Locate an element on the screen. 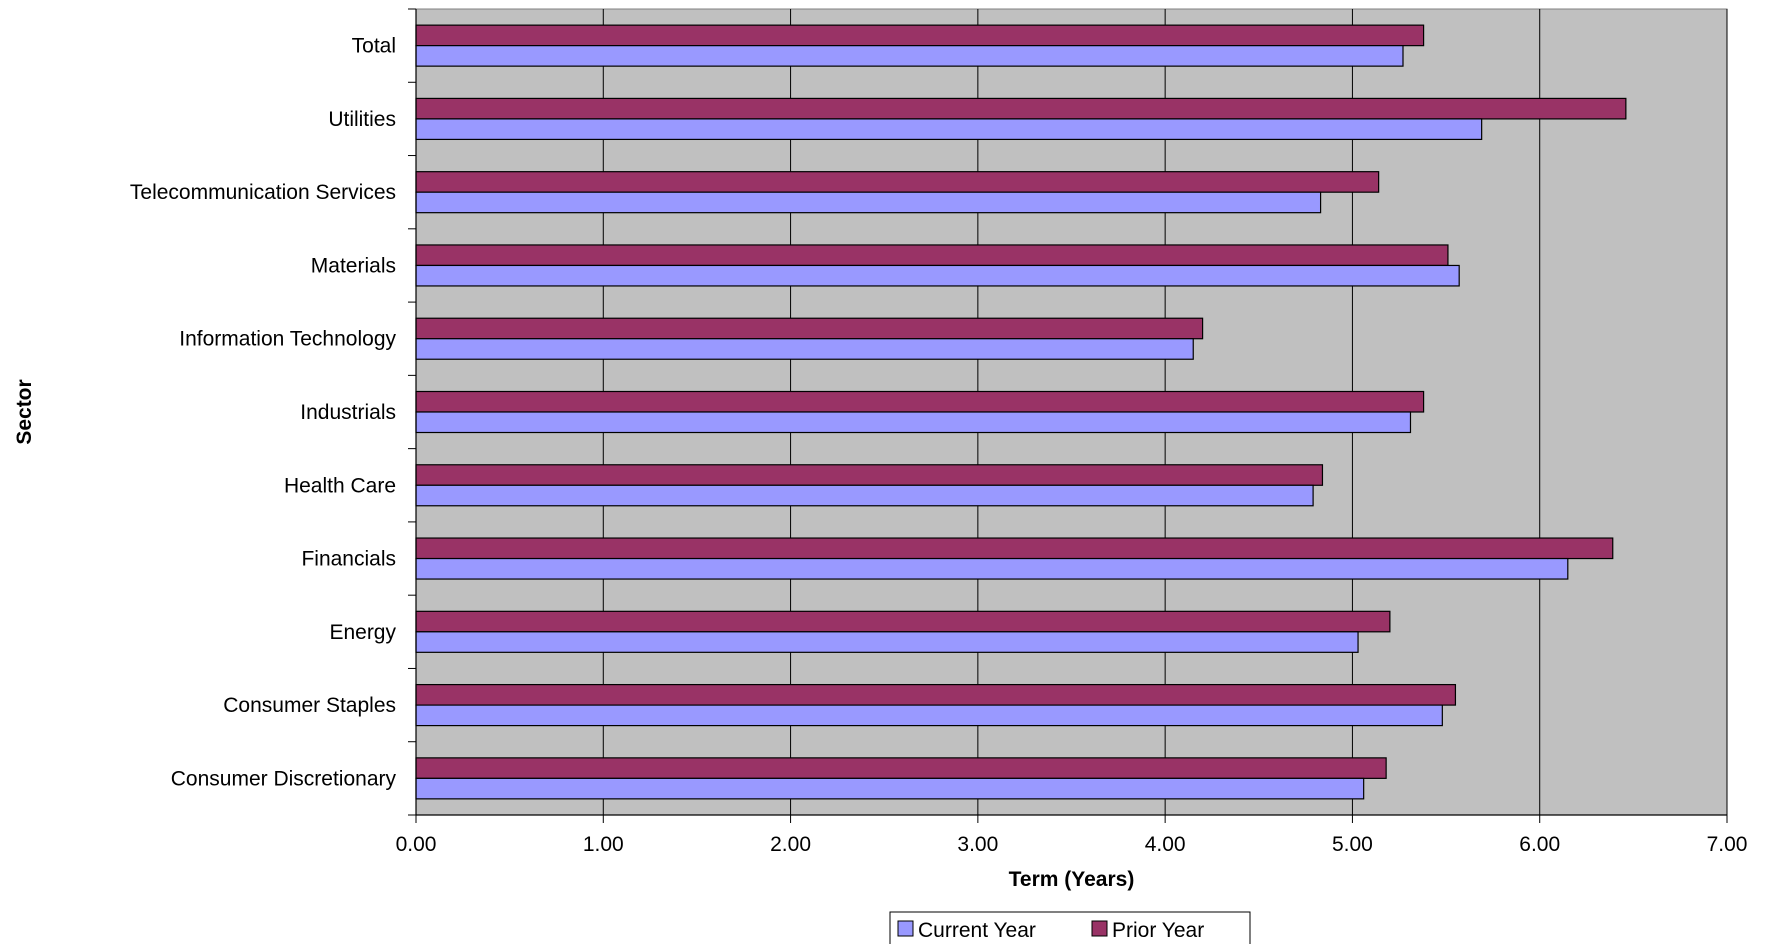  x-tick-label: 4.00 is located at coordinates (1165, 844).